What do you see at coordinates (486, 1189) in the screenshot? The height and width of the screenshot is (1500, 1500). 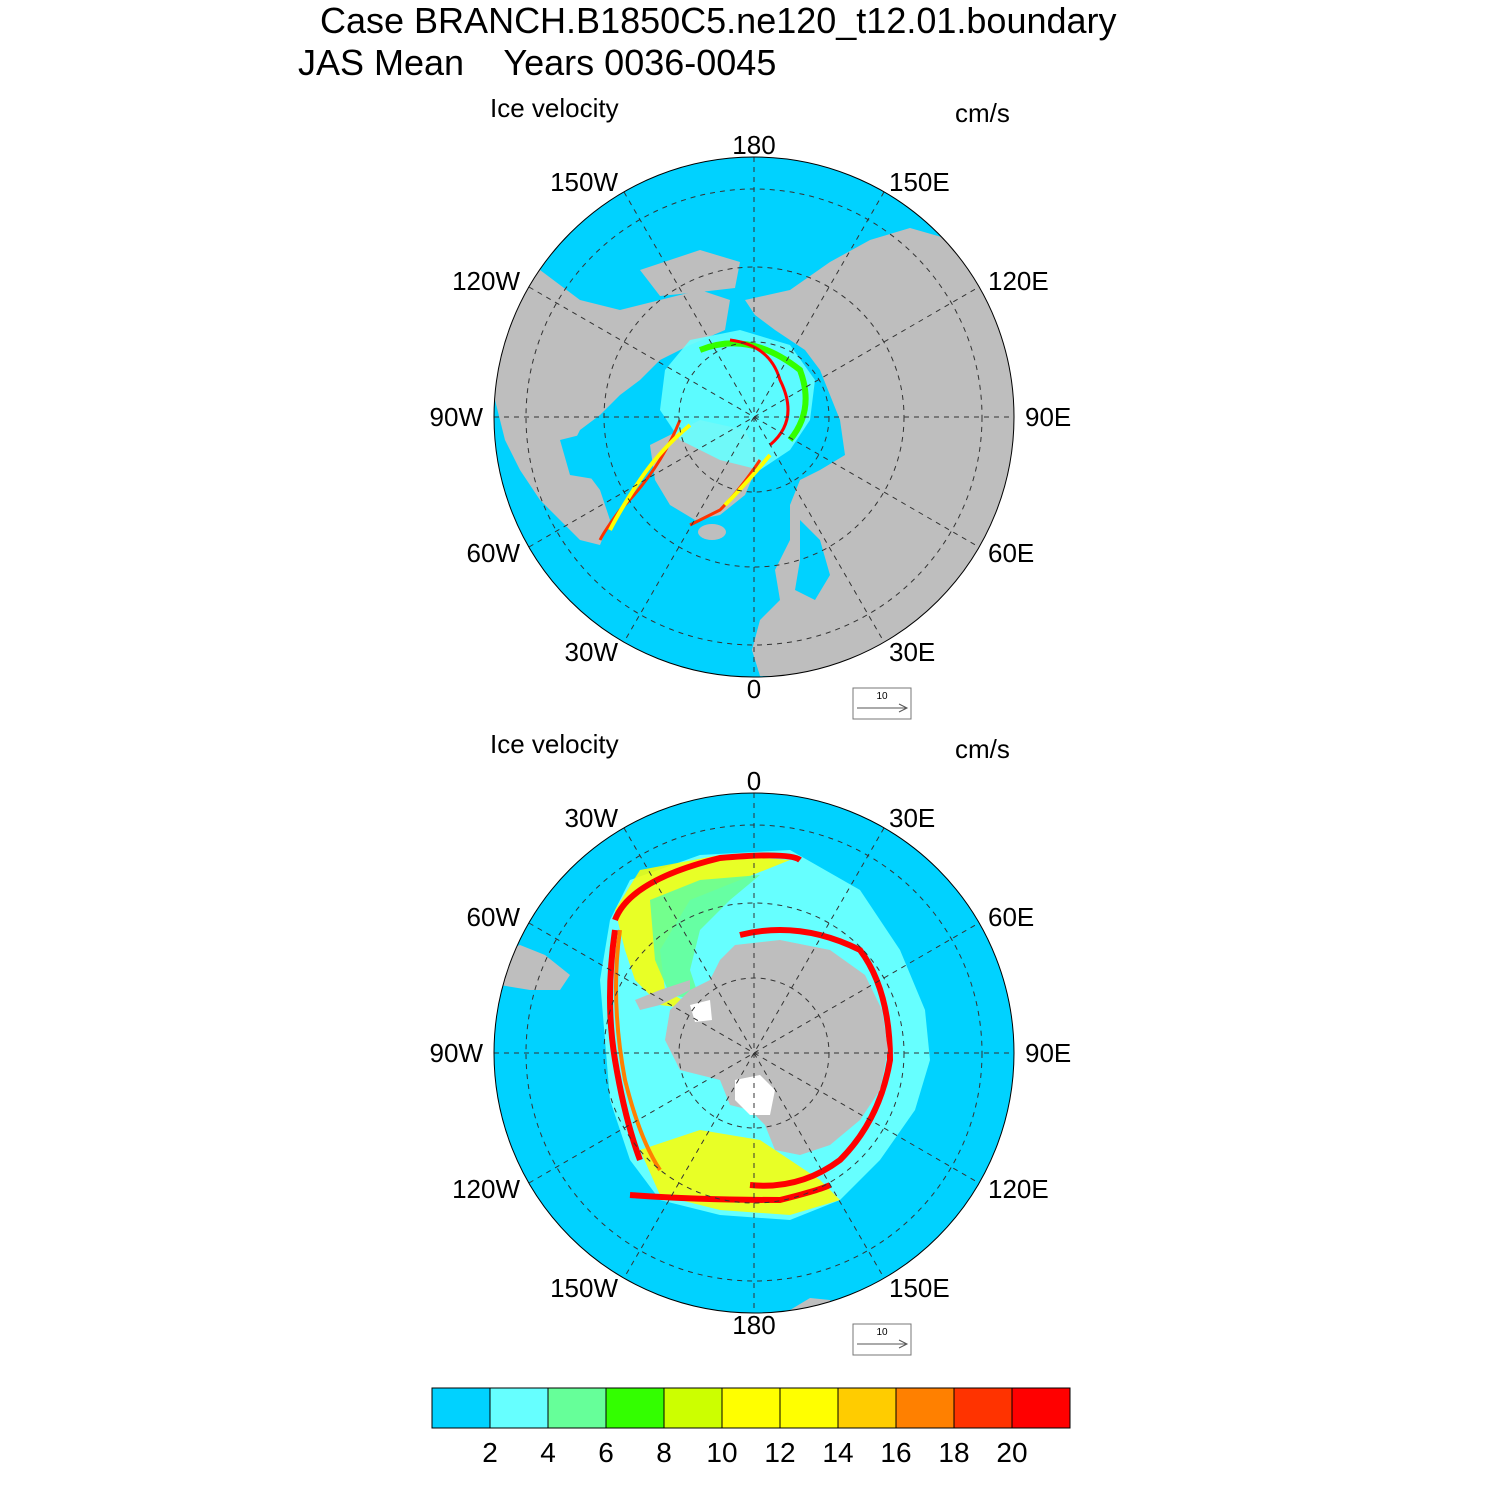 I see `south-lon-mid-lower-left: 120W` at bounding box center [486, 1189].